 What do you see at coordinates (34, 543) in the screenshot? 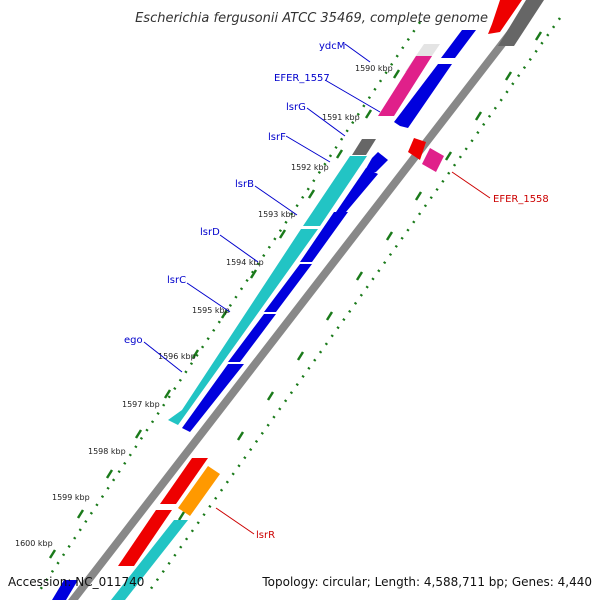
I see `tick-label: 1600 kbp` at bounding box center [34, 543].